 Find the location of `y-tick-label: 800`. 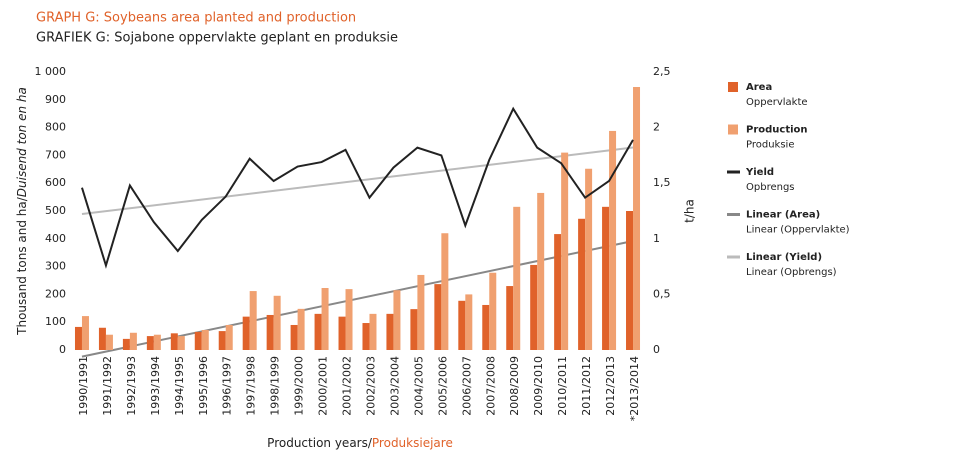

y-tick-label: 800 is located at coordinates (55, 127).